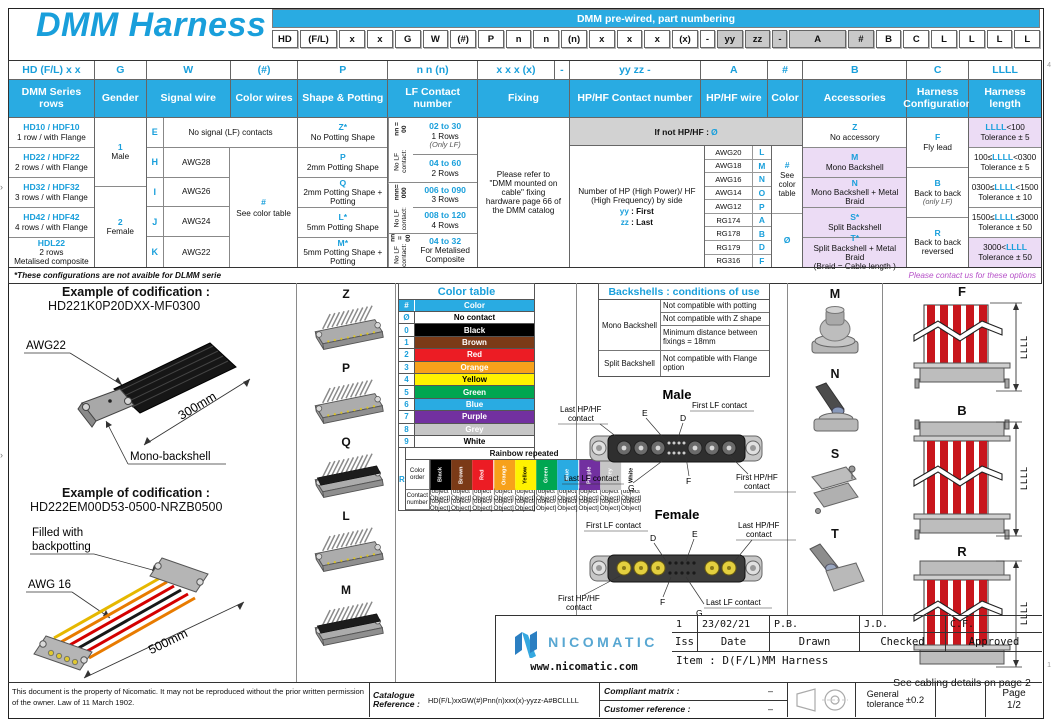 The height and width of the screenshot is (725, 1052). Describe the element at coordinates (686, 70) in the screenshot. I see `hphf-codes: yy zz - A #` at that location.